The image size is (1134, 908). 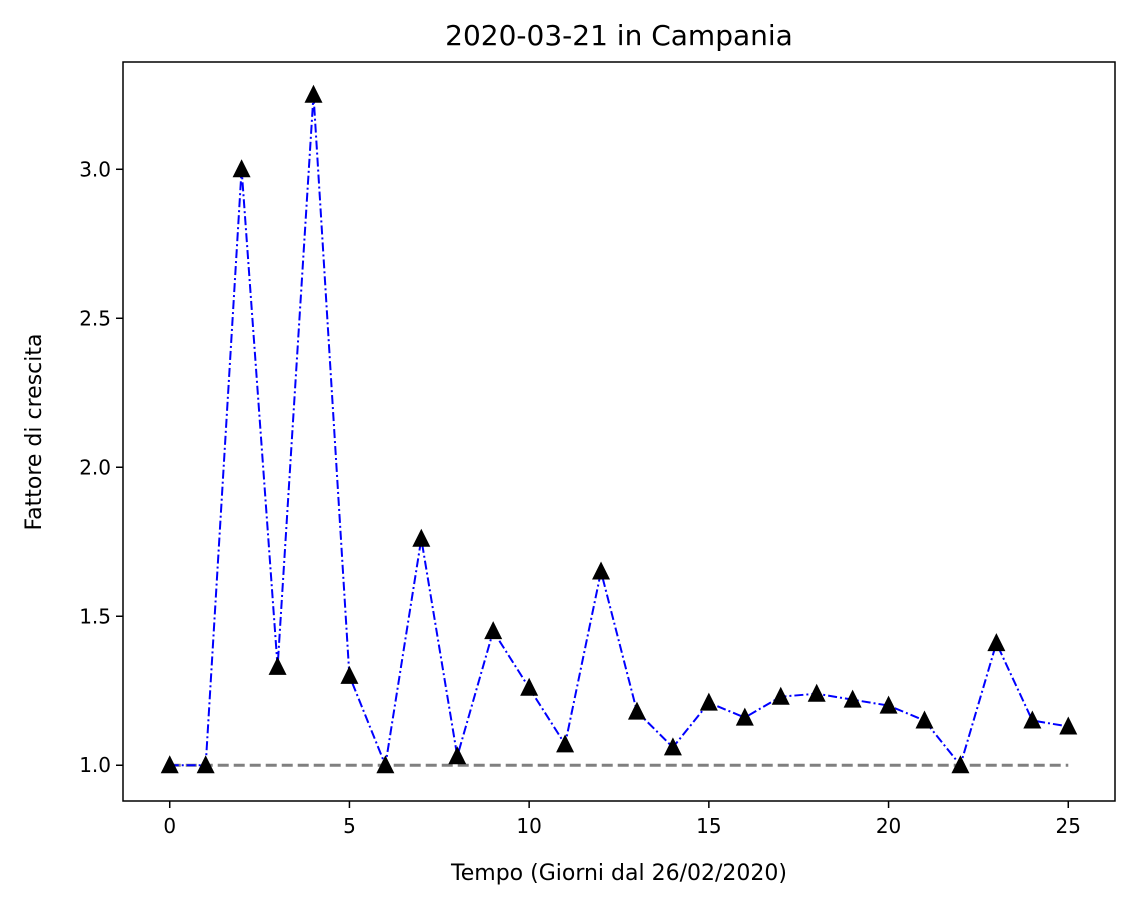 What do you see at coordinates (618, 873) in the screenshot?
I see `x-axis-label: Tempo (Giorni dal 26/02/2020)` at bounding box center [618, 873].